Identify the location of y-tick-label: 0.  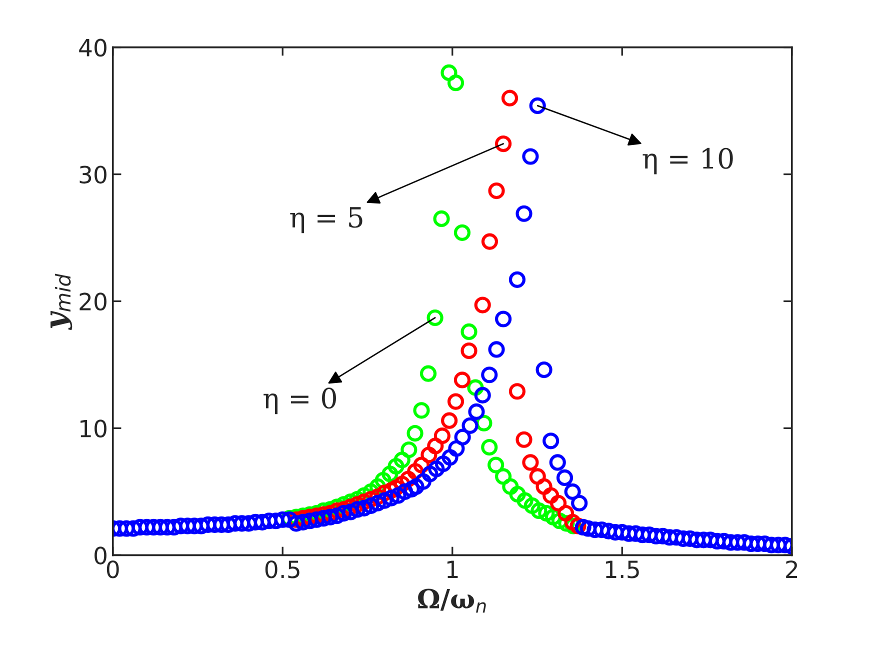
(100, 555).